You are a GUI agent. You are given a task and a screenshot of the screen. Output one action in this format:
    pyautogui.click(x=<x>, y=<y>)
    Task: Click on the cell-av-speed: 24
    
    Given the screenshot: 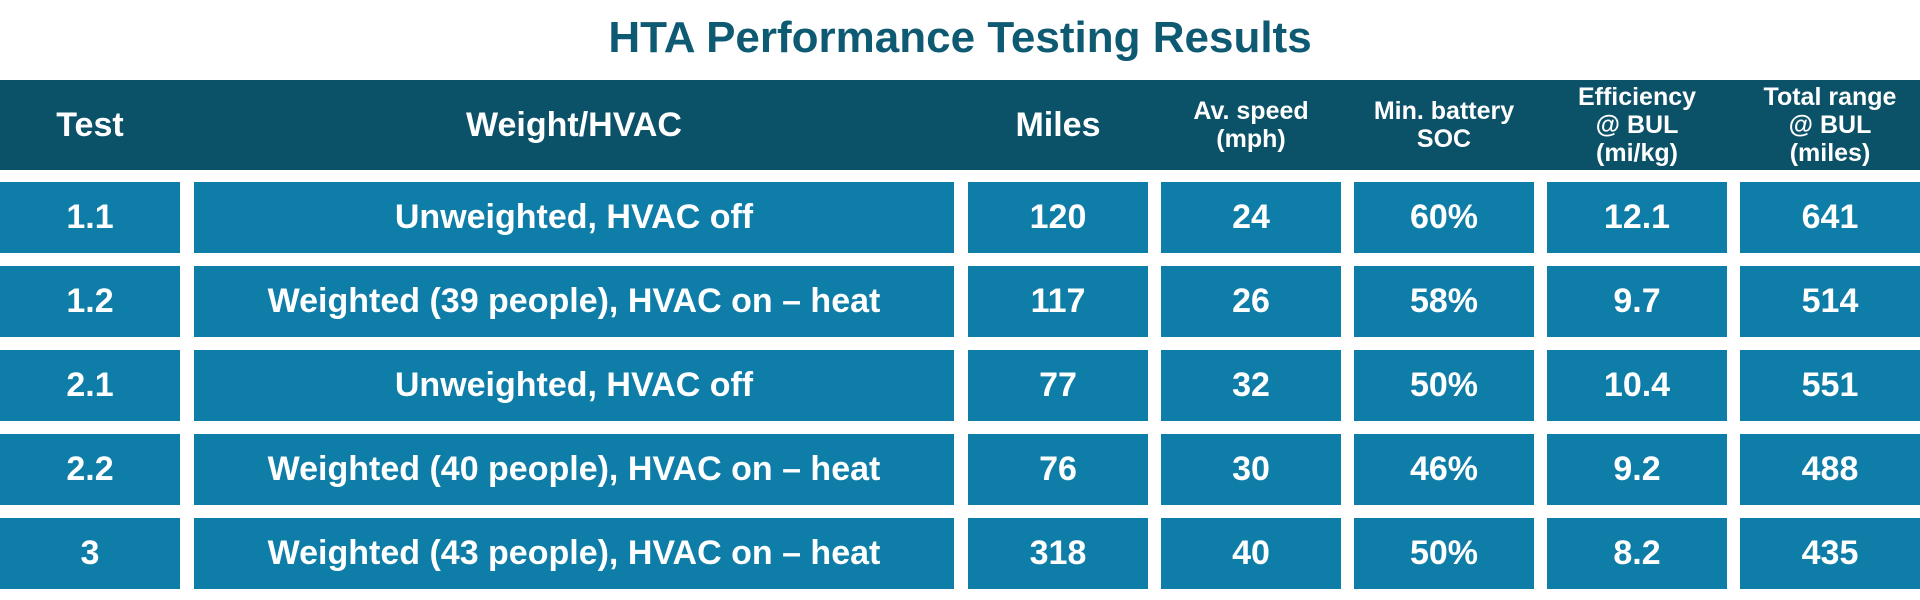 What is the action you would take?
    pyautogui.click(x=1251, y=217)
    